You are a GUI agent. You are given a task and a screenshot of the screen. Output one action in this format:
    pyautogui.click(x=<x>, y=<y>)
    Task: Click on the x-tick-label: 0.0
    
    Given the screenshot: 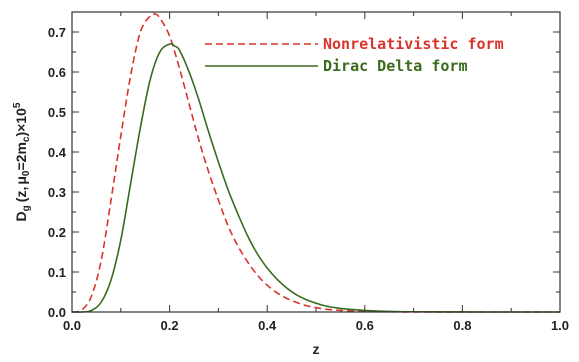 What is the action you would take?
    pyautogui.click(x=72, y=325)
    